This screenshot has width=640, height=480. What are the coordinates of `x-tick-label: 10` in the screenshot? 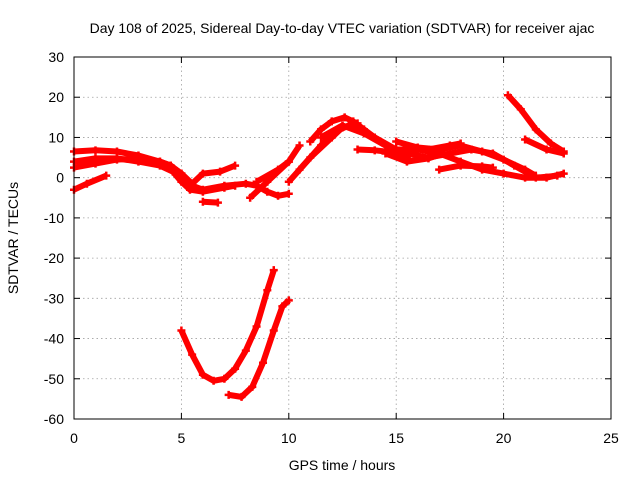 It's located at (289, 438).